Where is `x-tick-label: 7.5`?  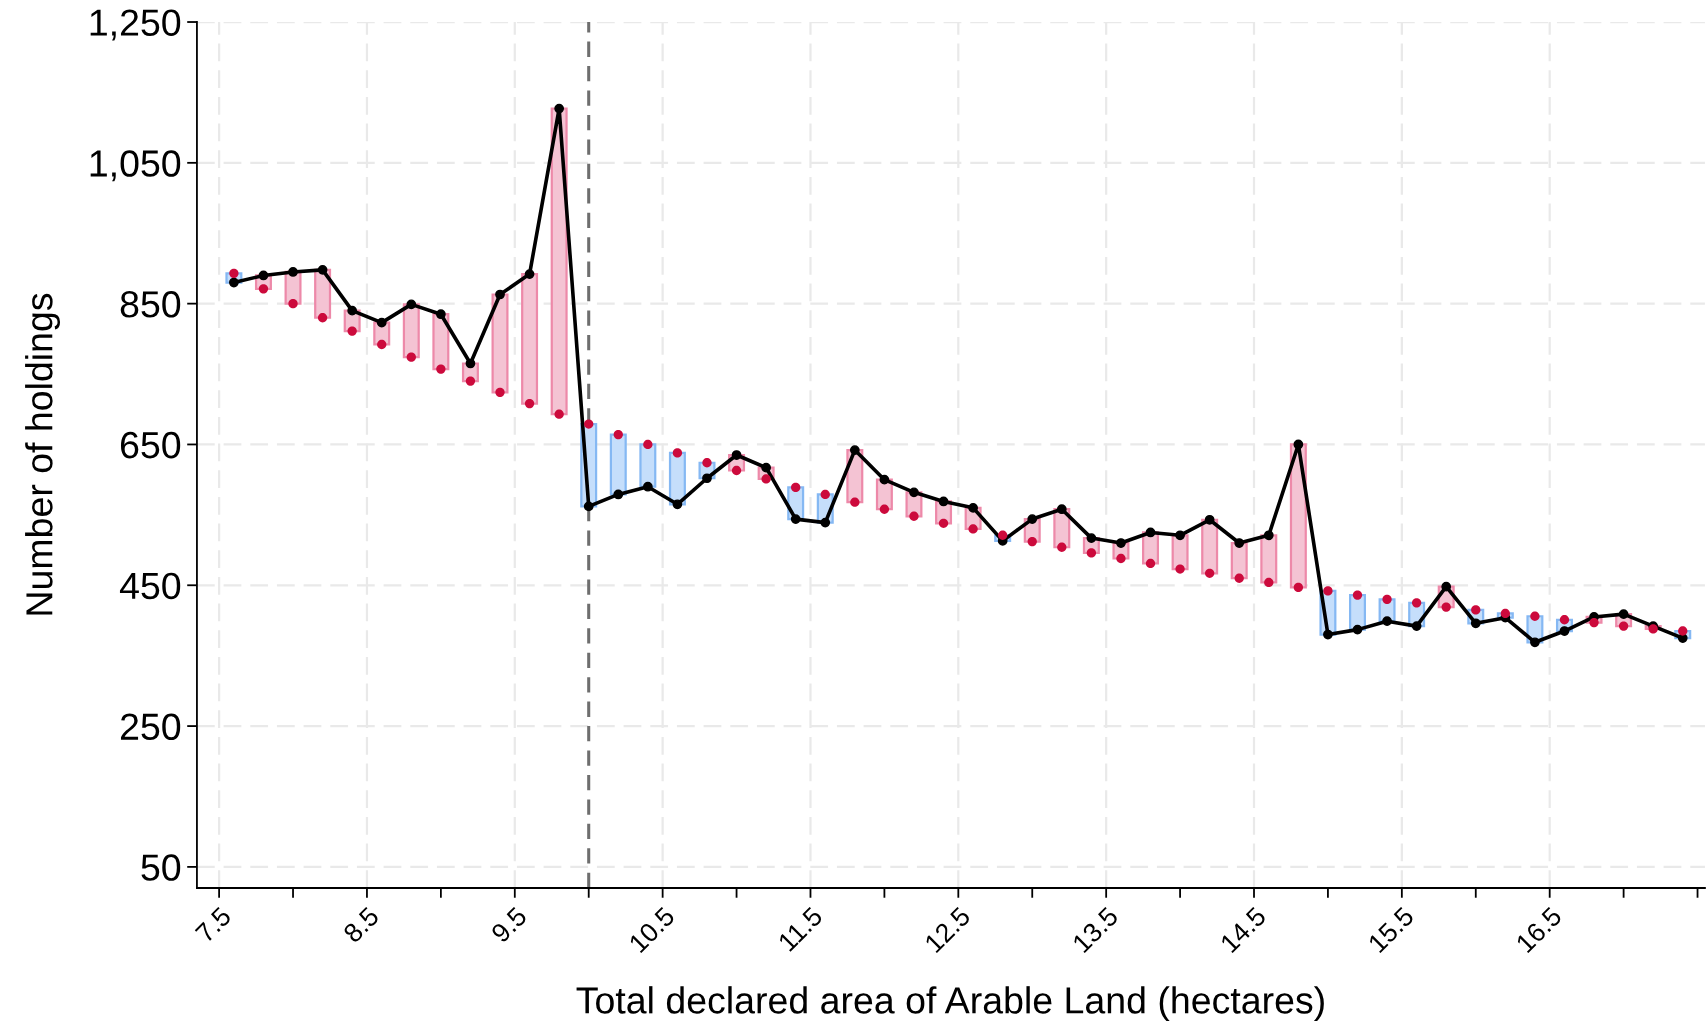 x-tick-label: 7.5 is located at coordinates (213, 925).